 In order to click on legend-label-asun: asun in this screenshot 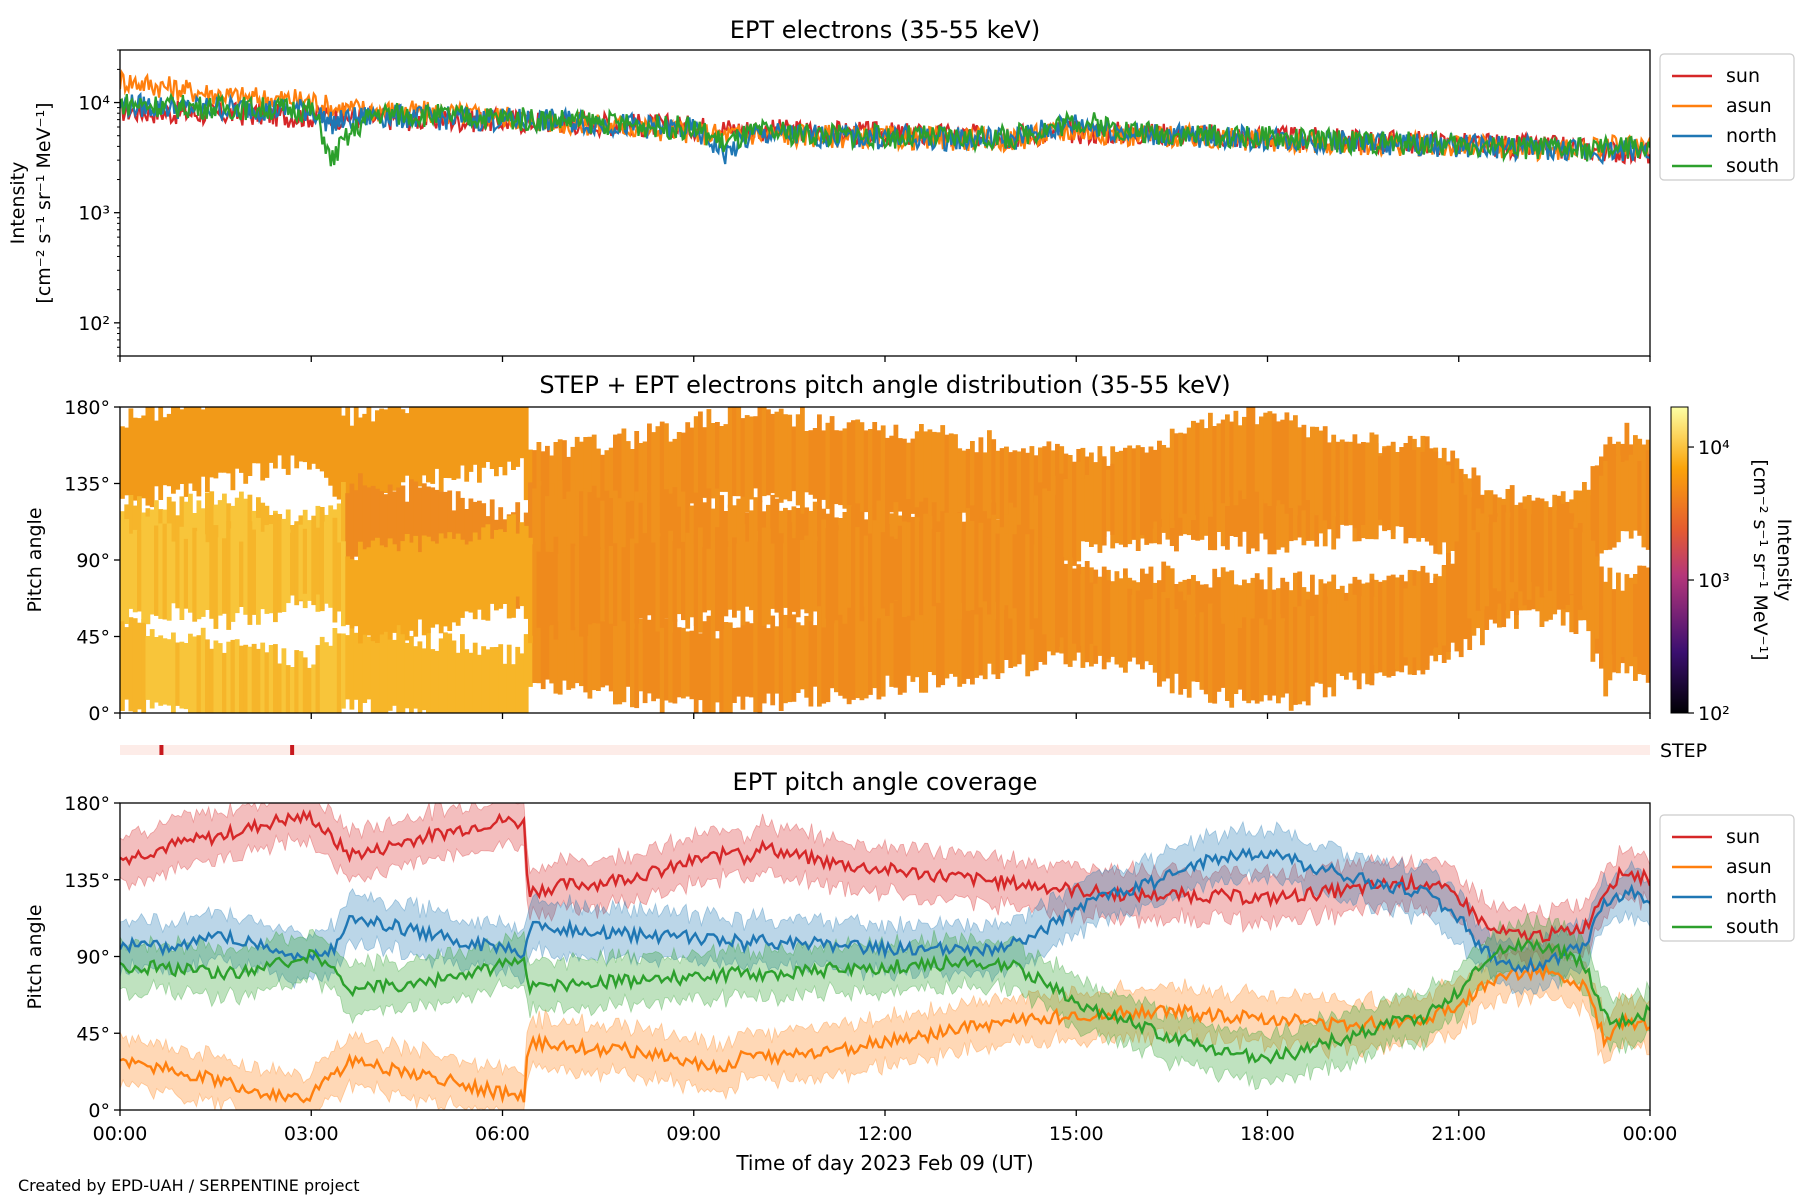, I will do `click(1749, 867)`.